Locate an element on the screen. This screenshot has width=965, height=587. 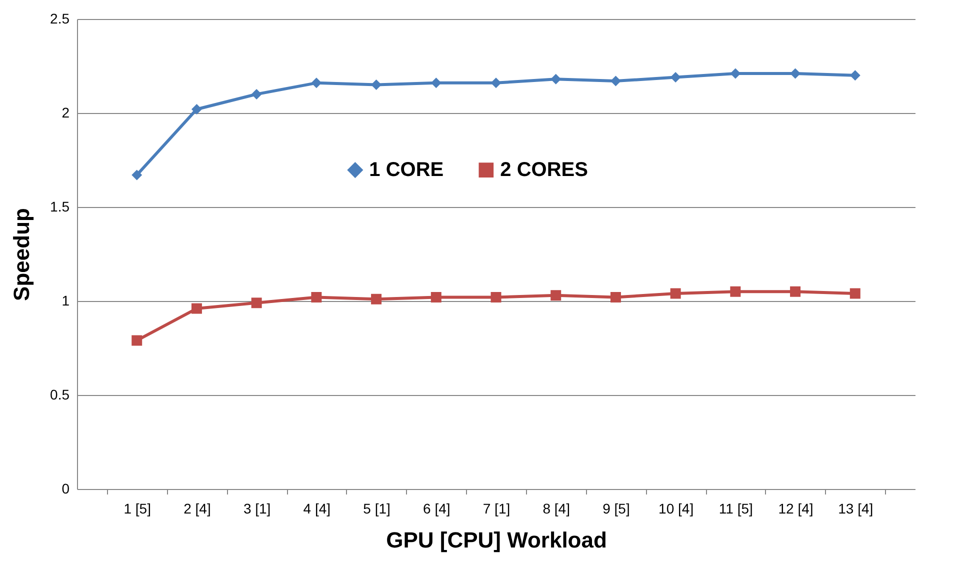
x-tick-label: 7 [1] is located at coordinates (496, 508).